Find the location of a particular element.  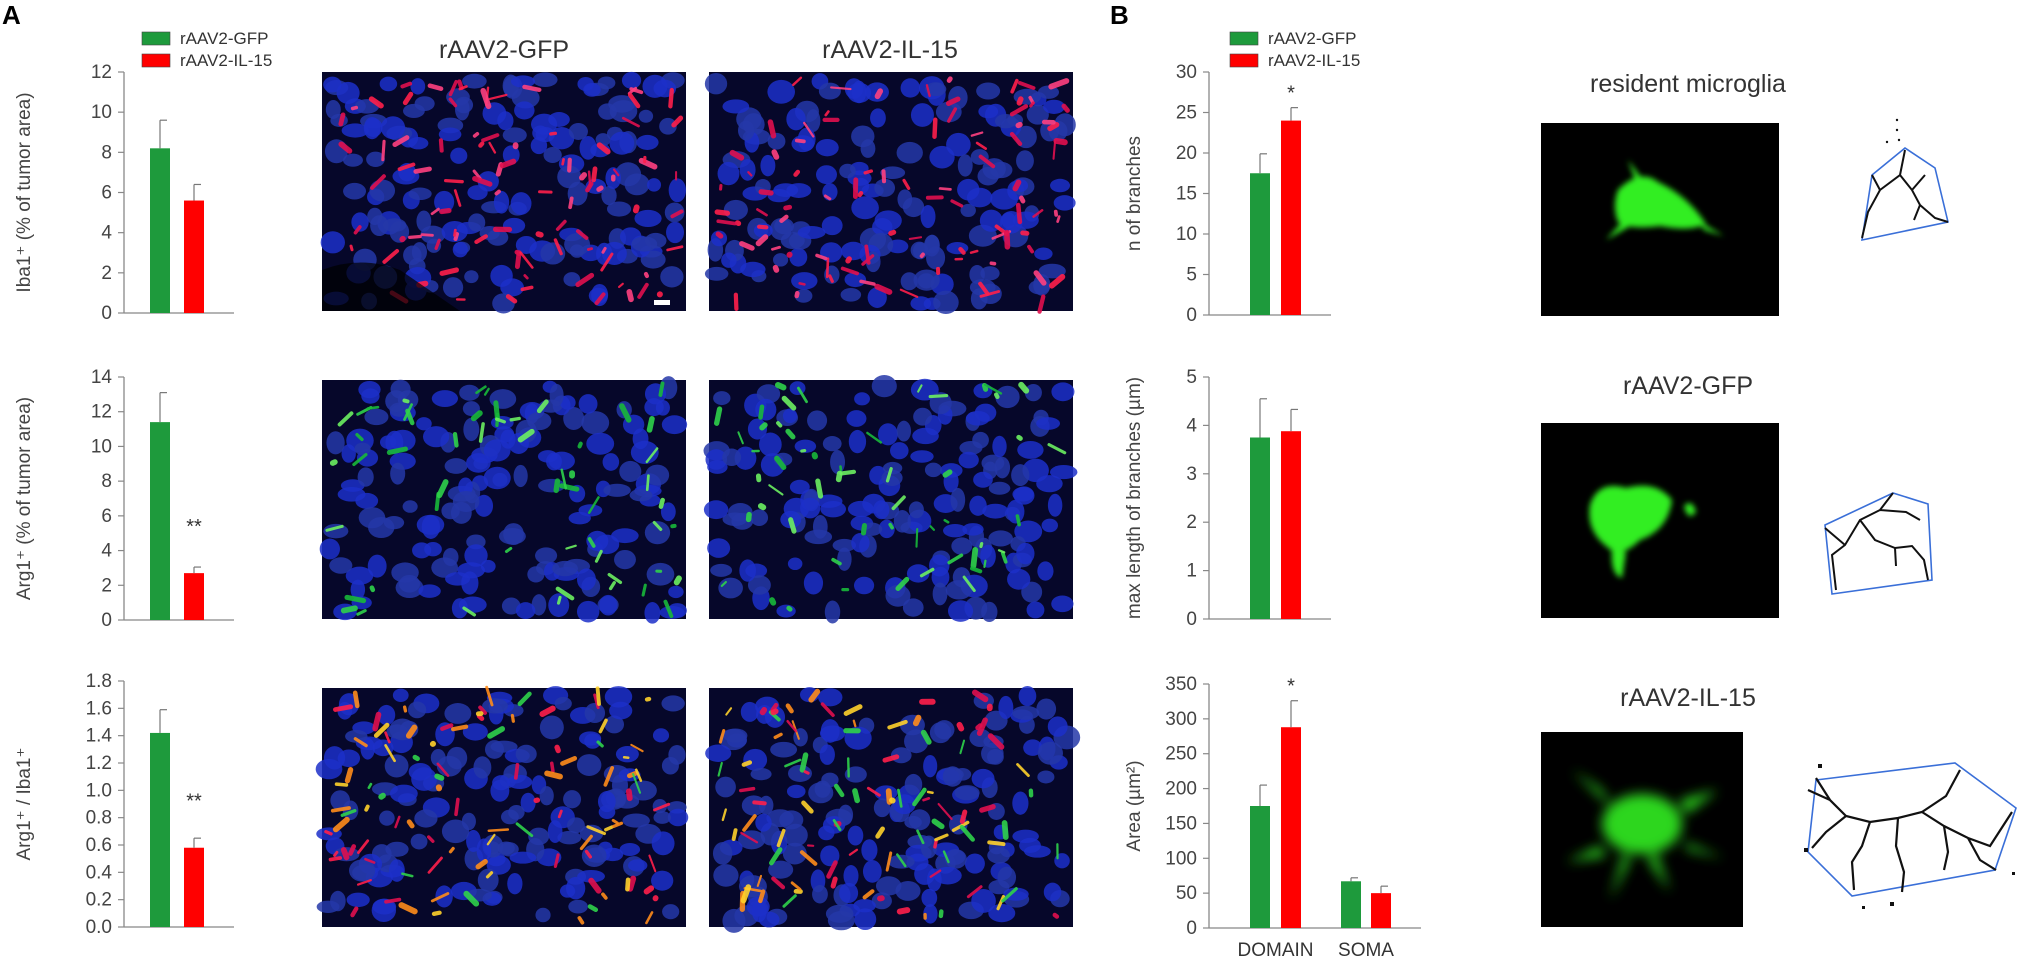

micrograph-iba1-il15 is located at coordinates (890, 193).